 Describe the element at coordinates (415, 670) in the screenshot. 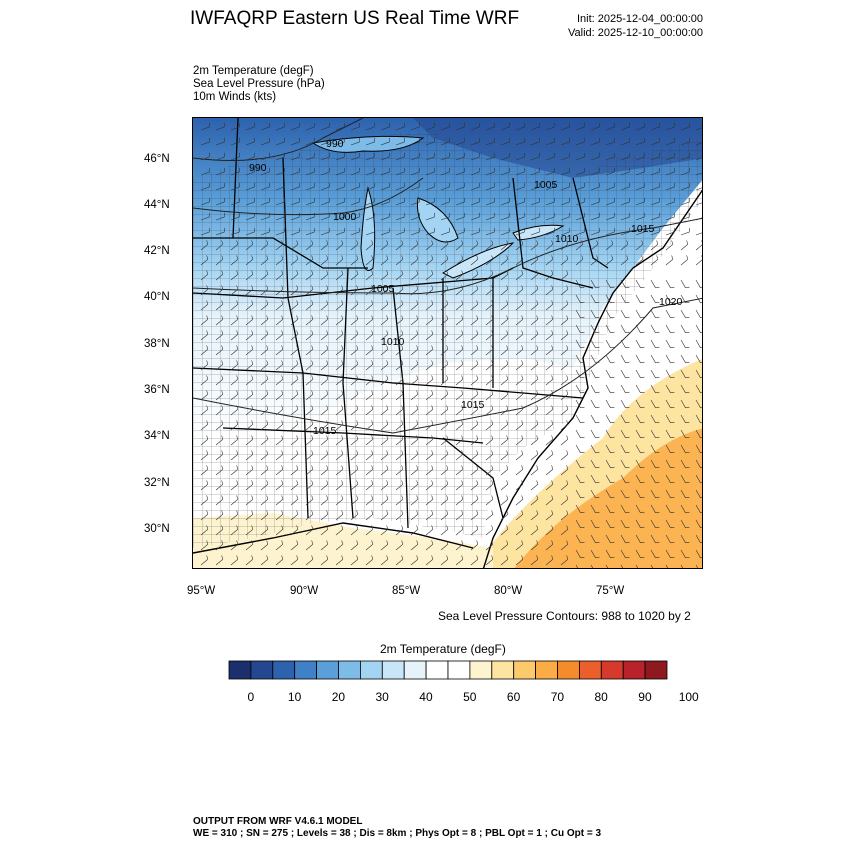

I see `colorbar-swatch` at that location.